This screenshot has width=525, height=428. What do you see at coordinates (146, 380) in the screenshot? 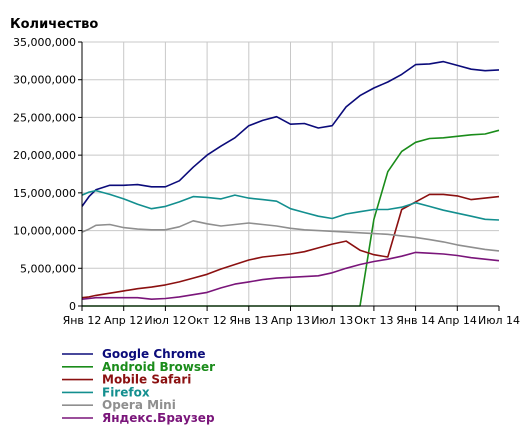
I see `legend-label: Mobile Safari` at bounding box center [146, 380].